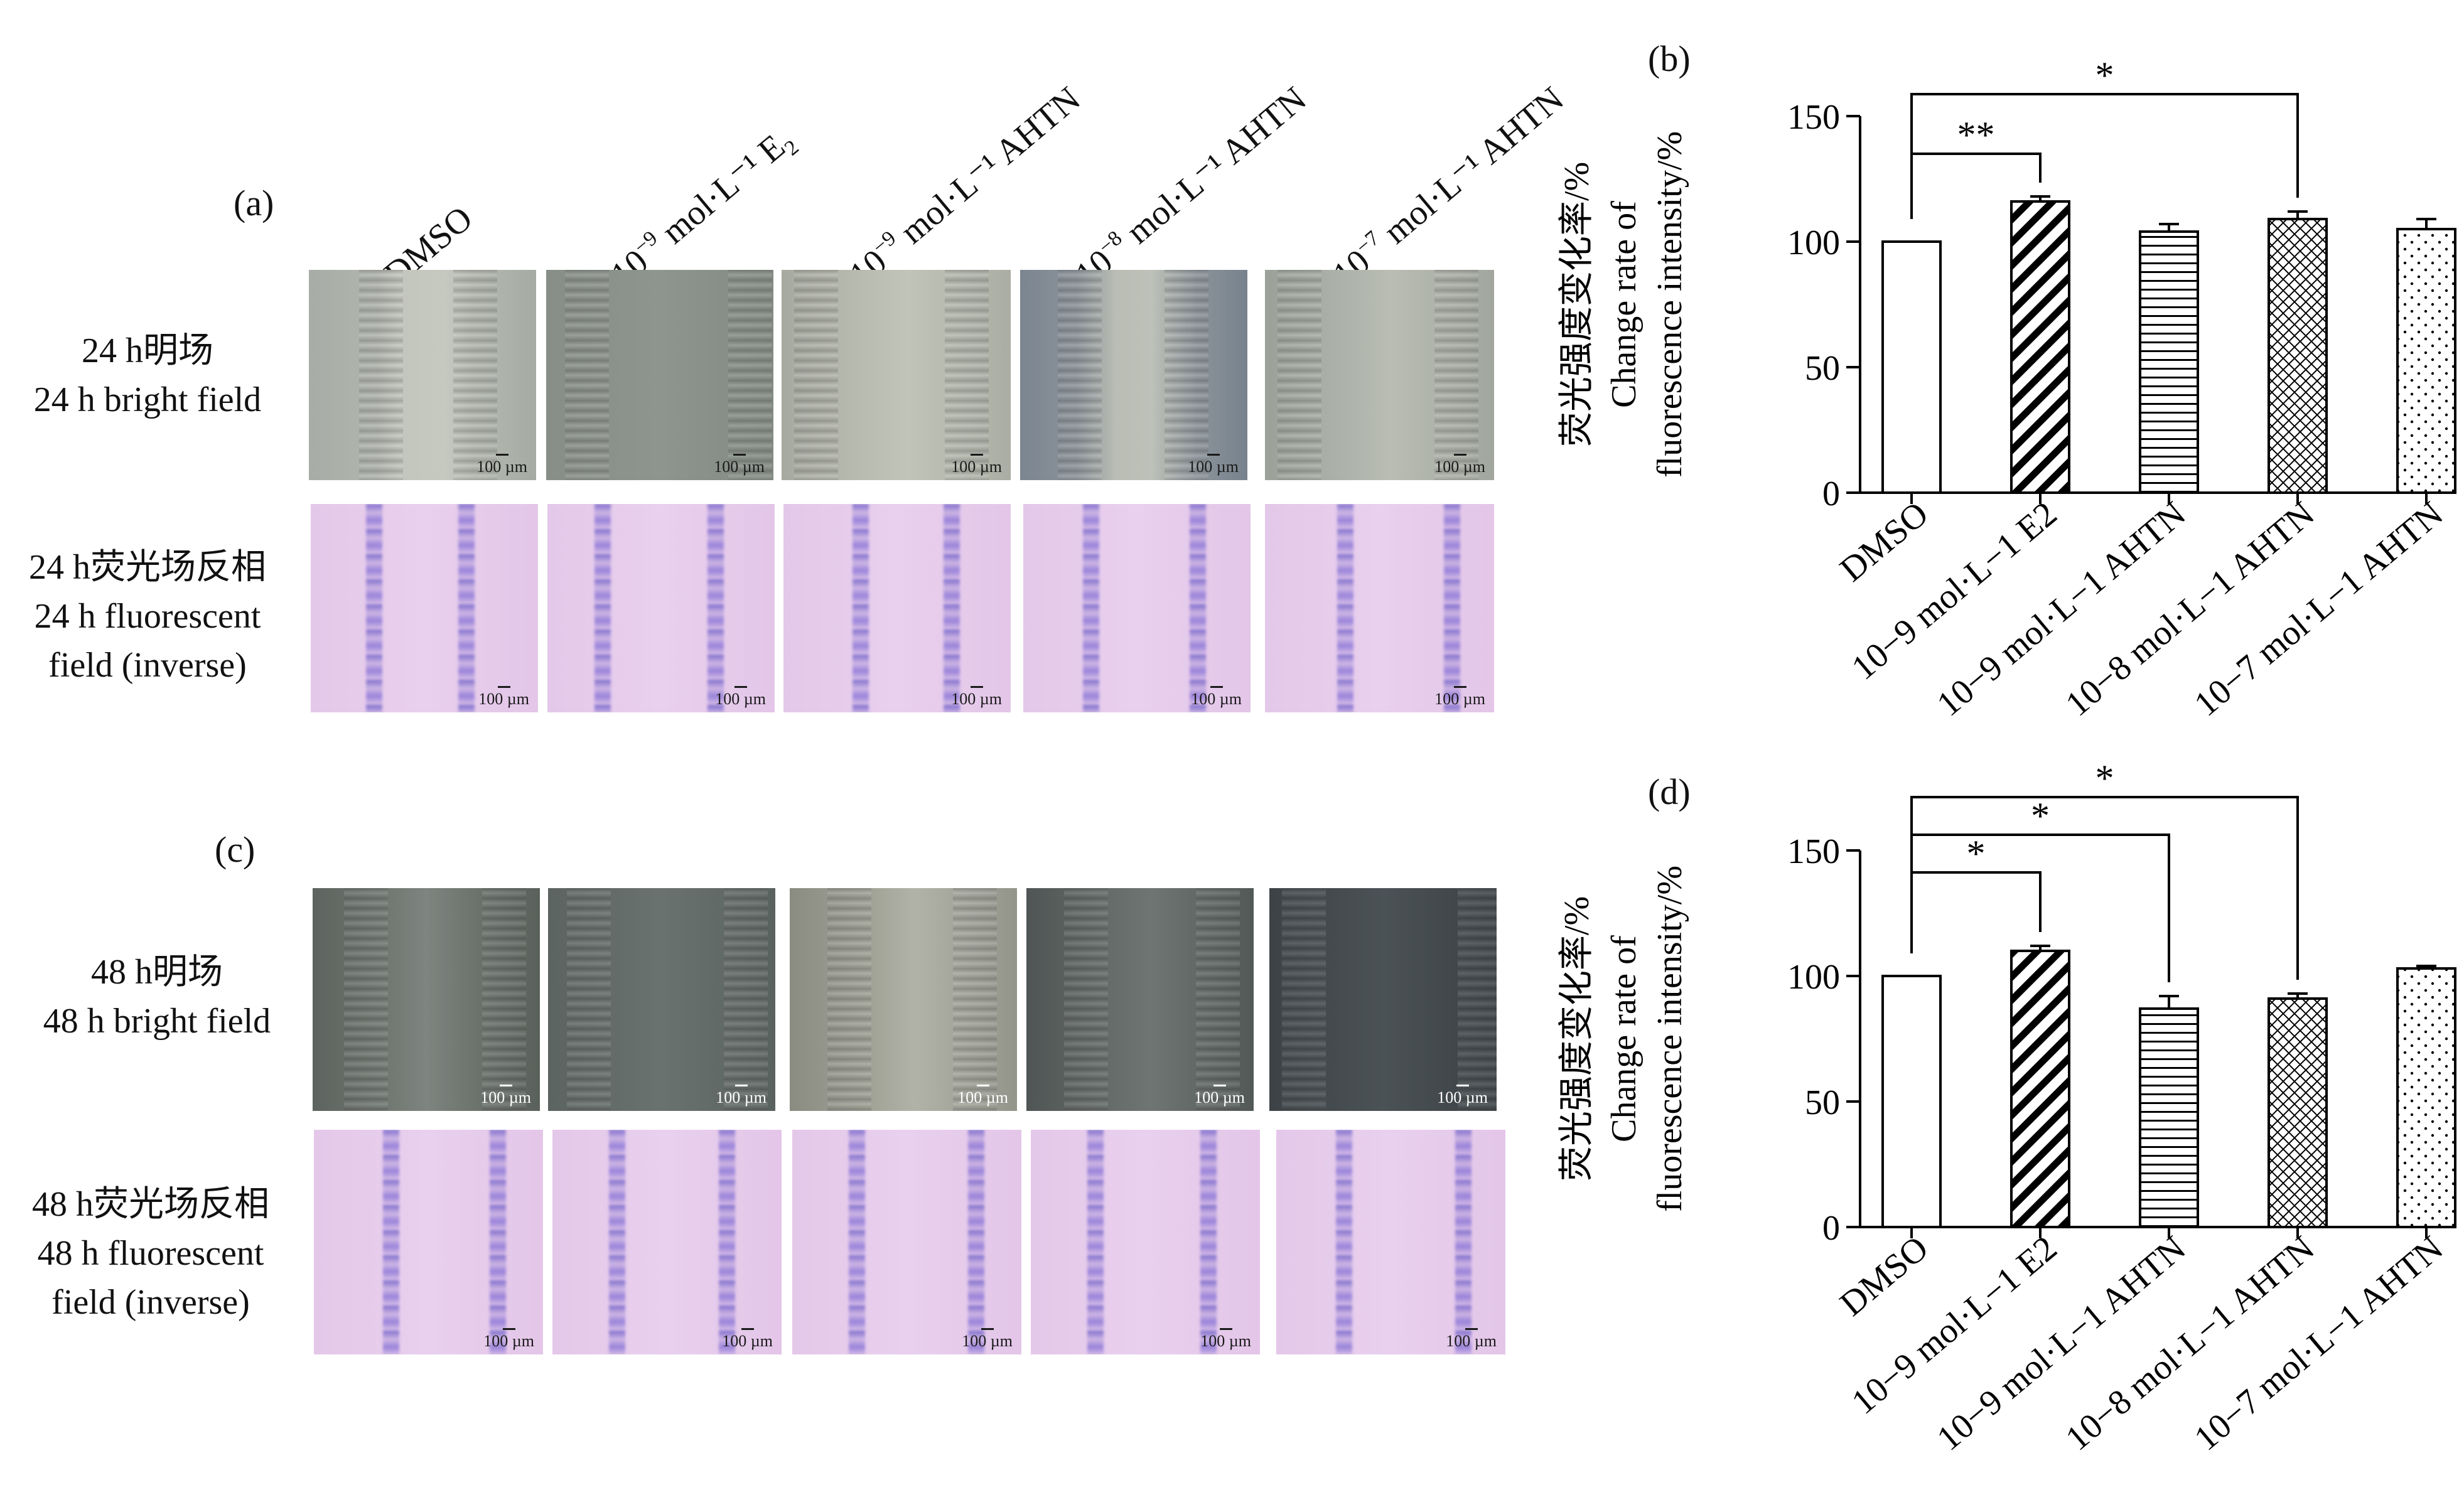  What do you see at coordinates (1133, 375) in the screenshot?
I see `image-24h-bright-ahtn-8: 100 µm` at bounding box center [1133, 375].